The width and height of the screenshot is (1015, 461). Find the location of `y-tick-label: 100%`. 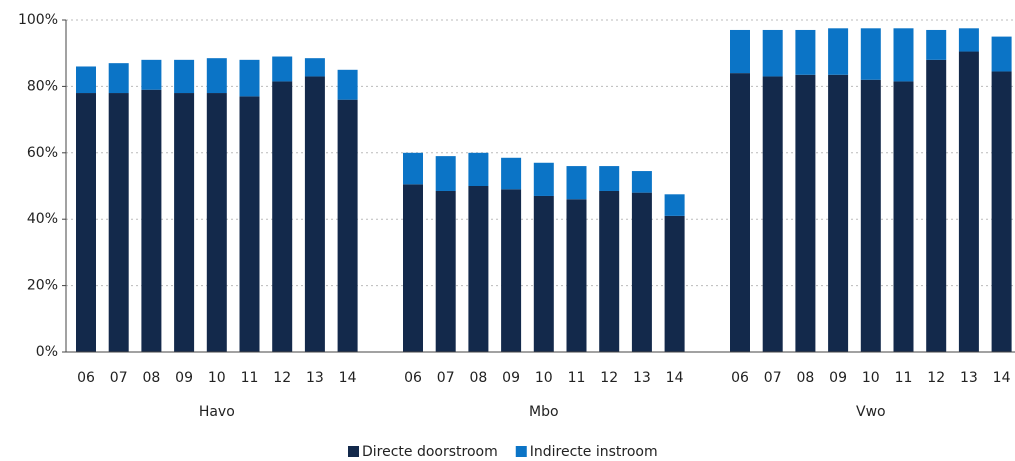

y-tick-label: 100% is located at coordinates (38, 20).